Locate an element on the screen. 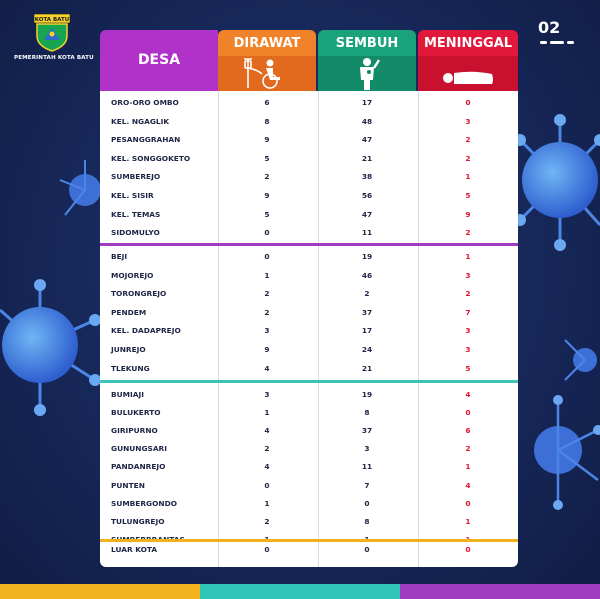  header-sembuh: SEMBUH is located at coordinates (367, 60).